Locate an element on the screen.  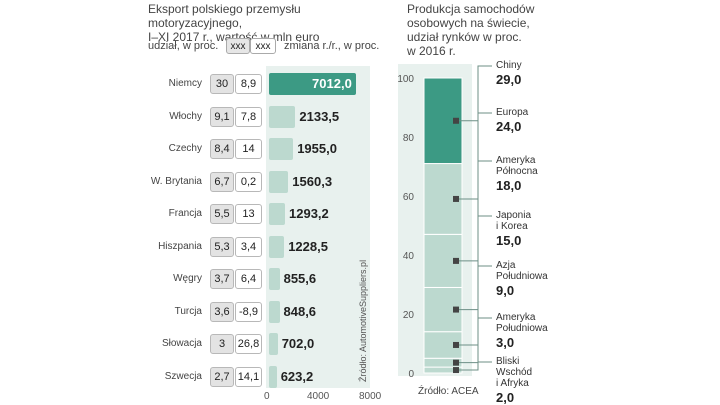
segment-name-japonia-i-korea: Japonia i Korea is located at coordinates (514, 221).